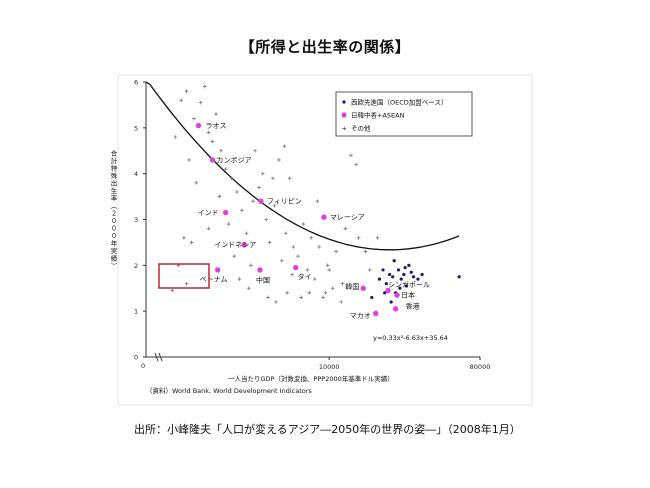 This screenshot has width=650, height=488. What do you see at coordinates (378, 115) in the screenshot?
I see `legend-label-asia: 日韓中香+ASEAN` at bounding box center [378, 115].